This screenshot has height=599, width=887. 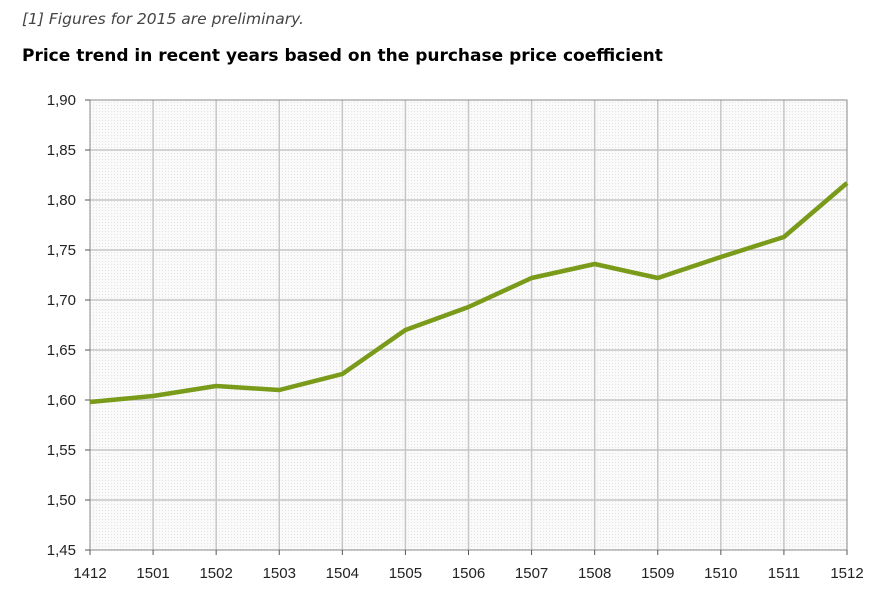 What do you see at coordinates (61, 150) in the screenshot?
I see `y-tick-label: 1,85` at bounding box center [61, 150].